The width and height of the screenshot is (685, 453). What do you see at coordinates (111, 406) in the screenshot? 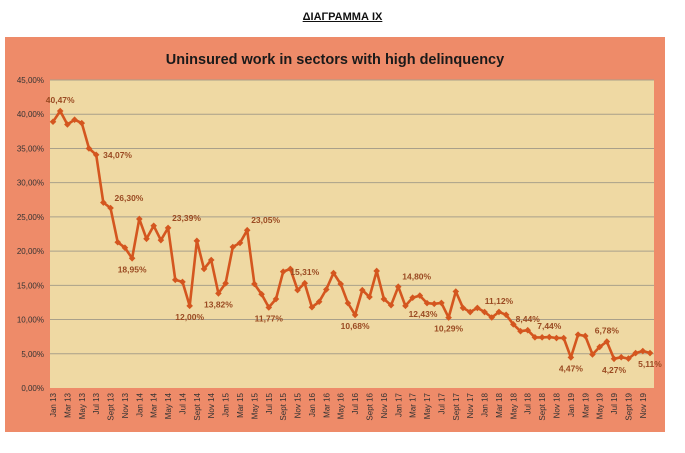
I see `x-tick-label: Sept 13` at bounding box center [111, 406].